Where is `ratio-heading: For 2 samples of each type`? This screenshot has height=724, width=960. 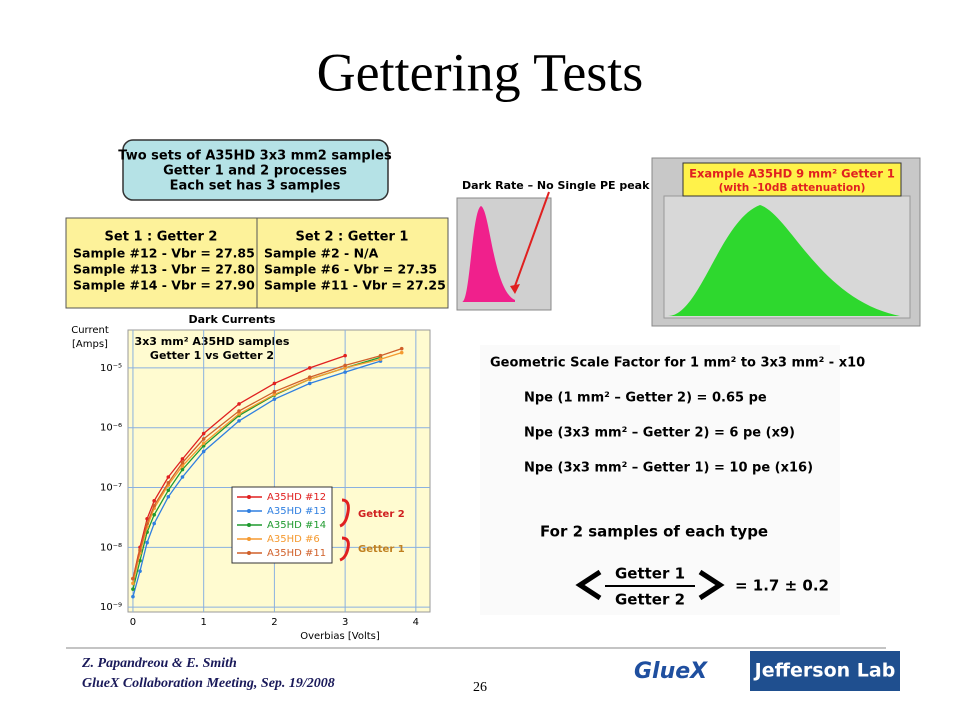
ratio-heading: For 2 samples of each type is located at coordinates (654, 532).